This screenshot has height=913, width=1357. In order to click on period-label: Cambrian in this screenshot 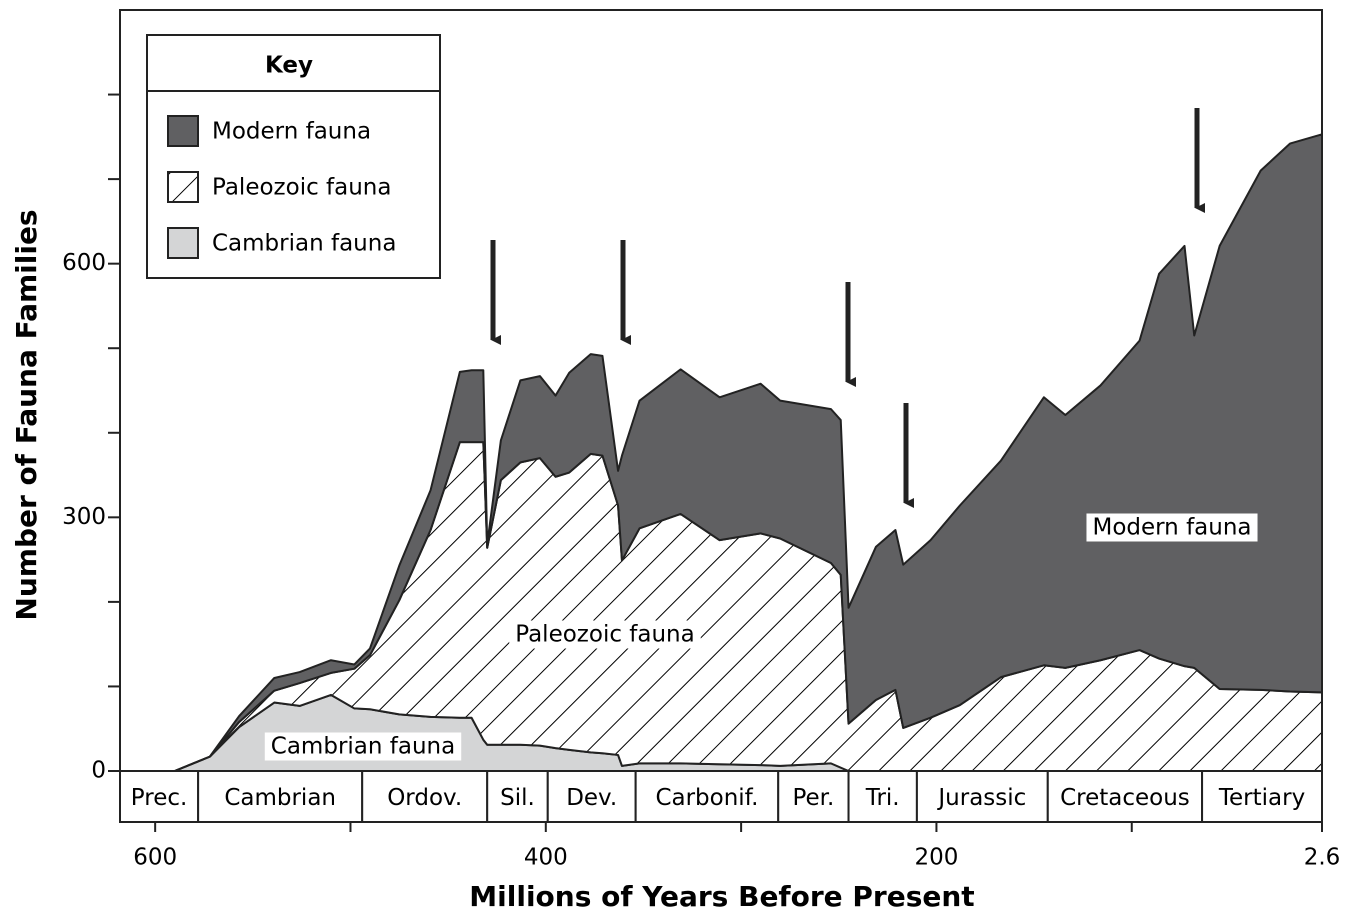, I will do `click(280, 798)`.